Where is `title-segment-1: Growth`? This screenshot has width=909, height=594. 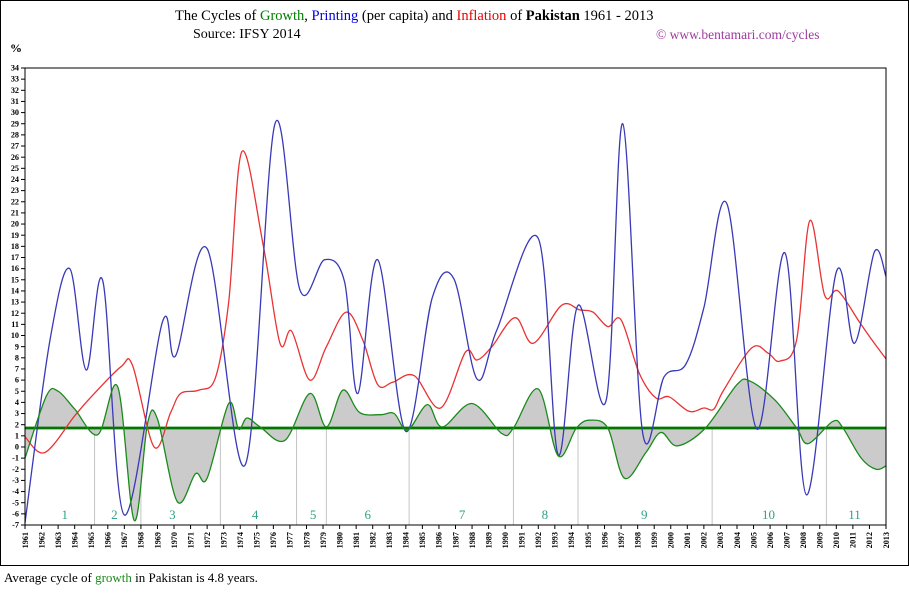
title-segment-1: Growth is located at coordinates (282, 16).